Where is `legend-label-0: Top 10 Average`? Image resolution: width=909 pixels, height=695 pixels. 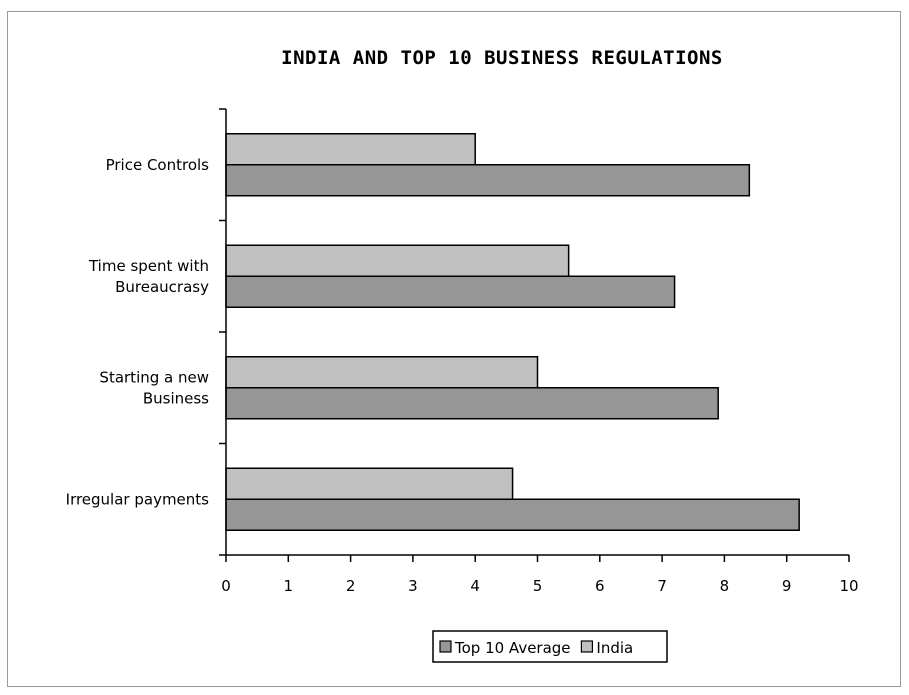 legend-label-0: Top 10 Average is located at coordinates (512, 648).